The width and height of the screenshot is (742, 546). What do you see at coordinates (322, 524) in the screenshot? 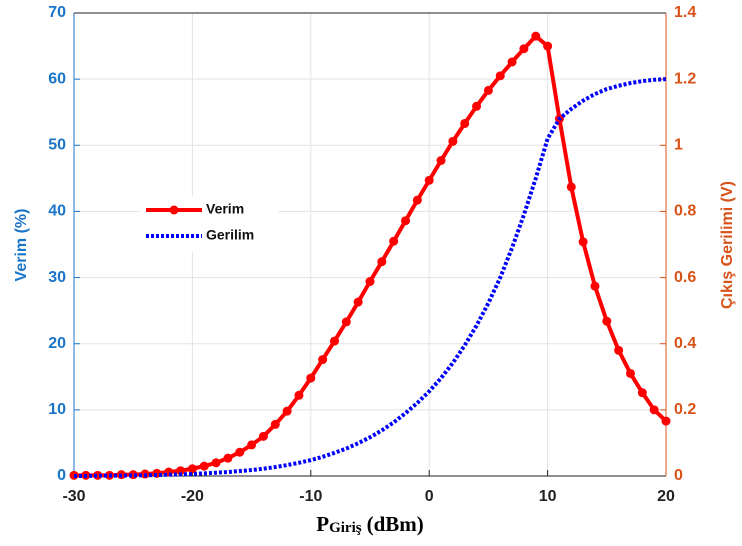
I see `x-label-main: P` at bounding box center [322, 524].